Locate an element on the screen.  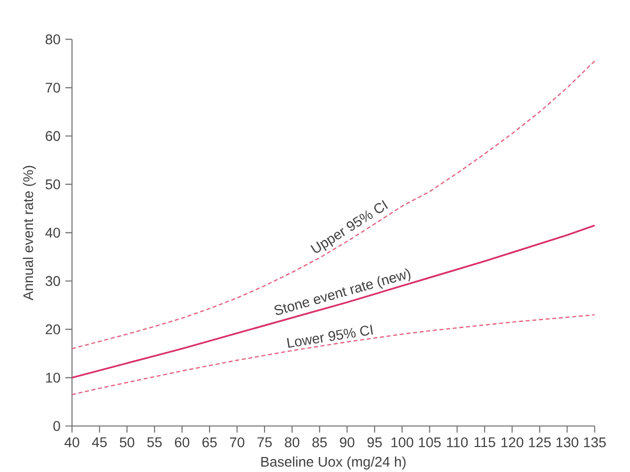
y-tick-label: 0 is located at coordinates (56, 426).